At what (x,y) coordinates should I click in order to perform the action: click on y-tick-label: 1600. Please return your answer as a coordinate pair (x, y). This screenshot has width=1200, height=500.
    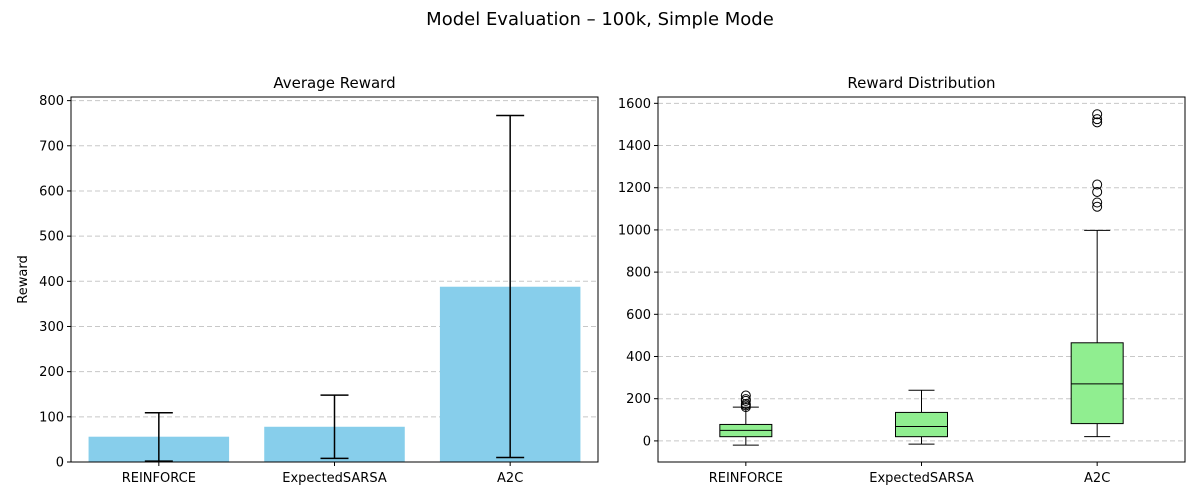
    Looking at the image, I should click on (634, 104).